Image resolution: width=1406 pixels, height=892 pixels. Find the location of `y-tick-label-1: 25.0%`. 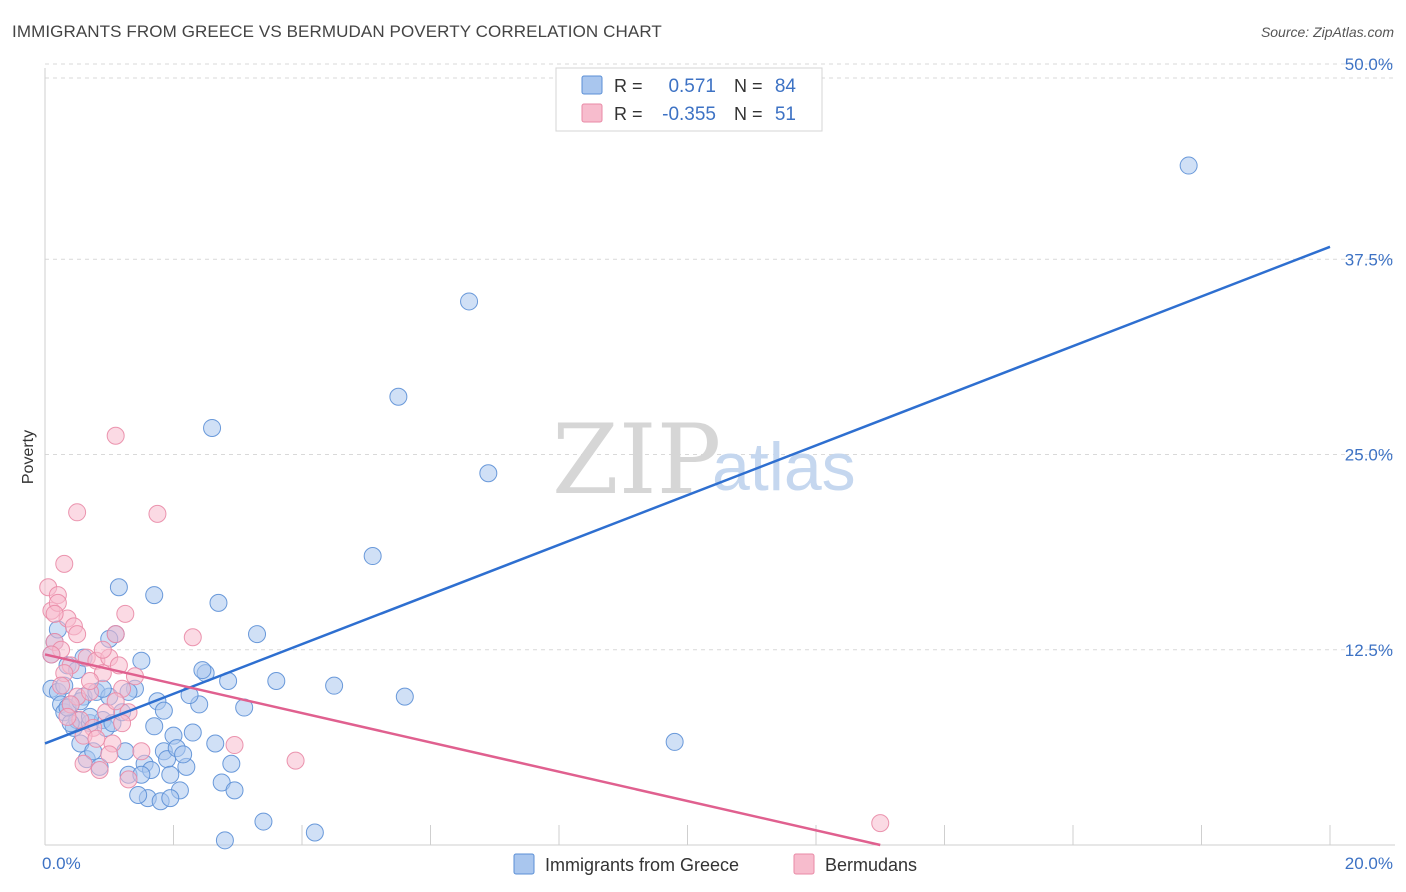

y-tick-label-1: 25.0% is located at coordinates (1369, 455).